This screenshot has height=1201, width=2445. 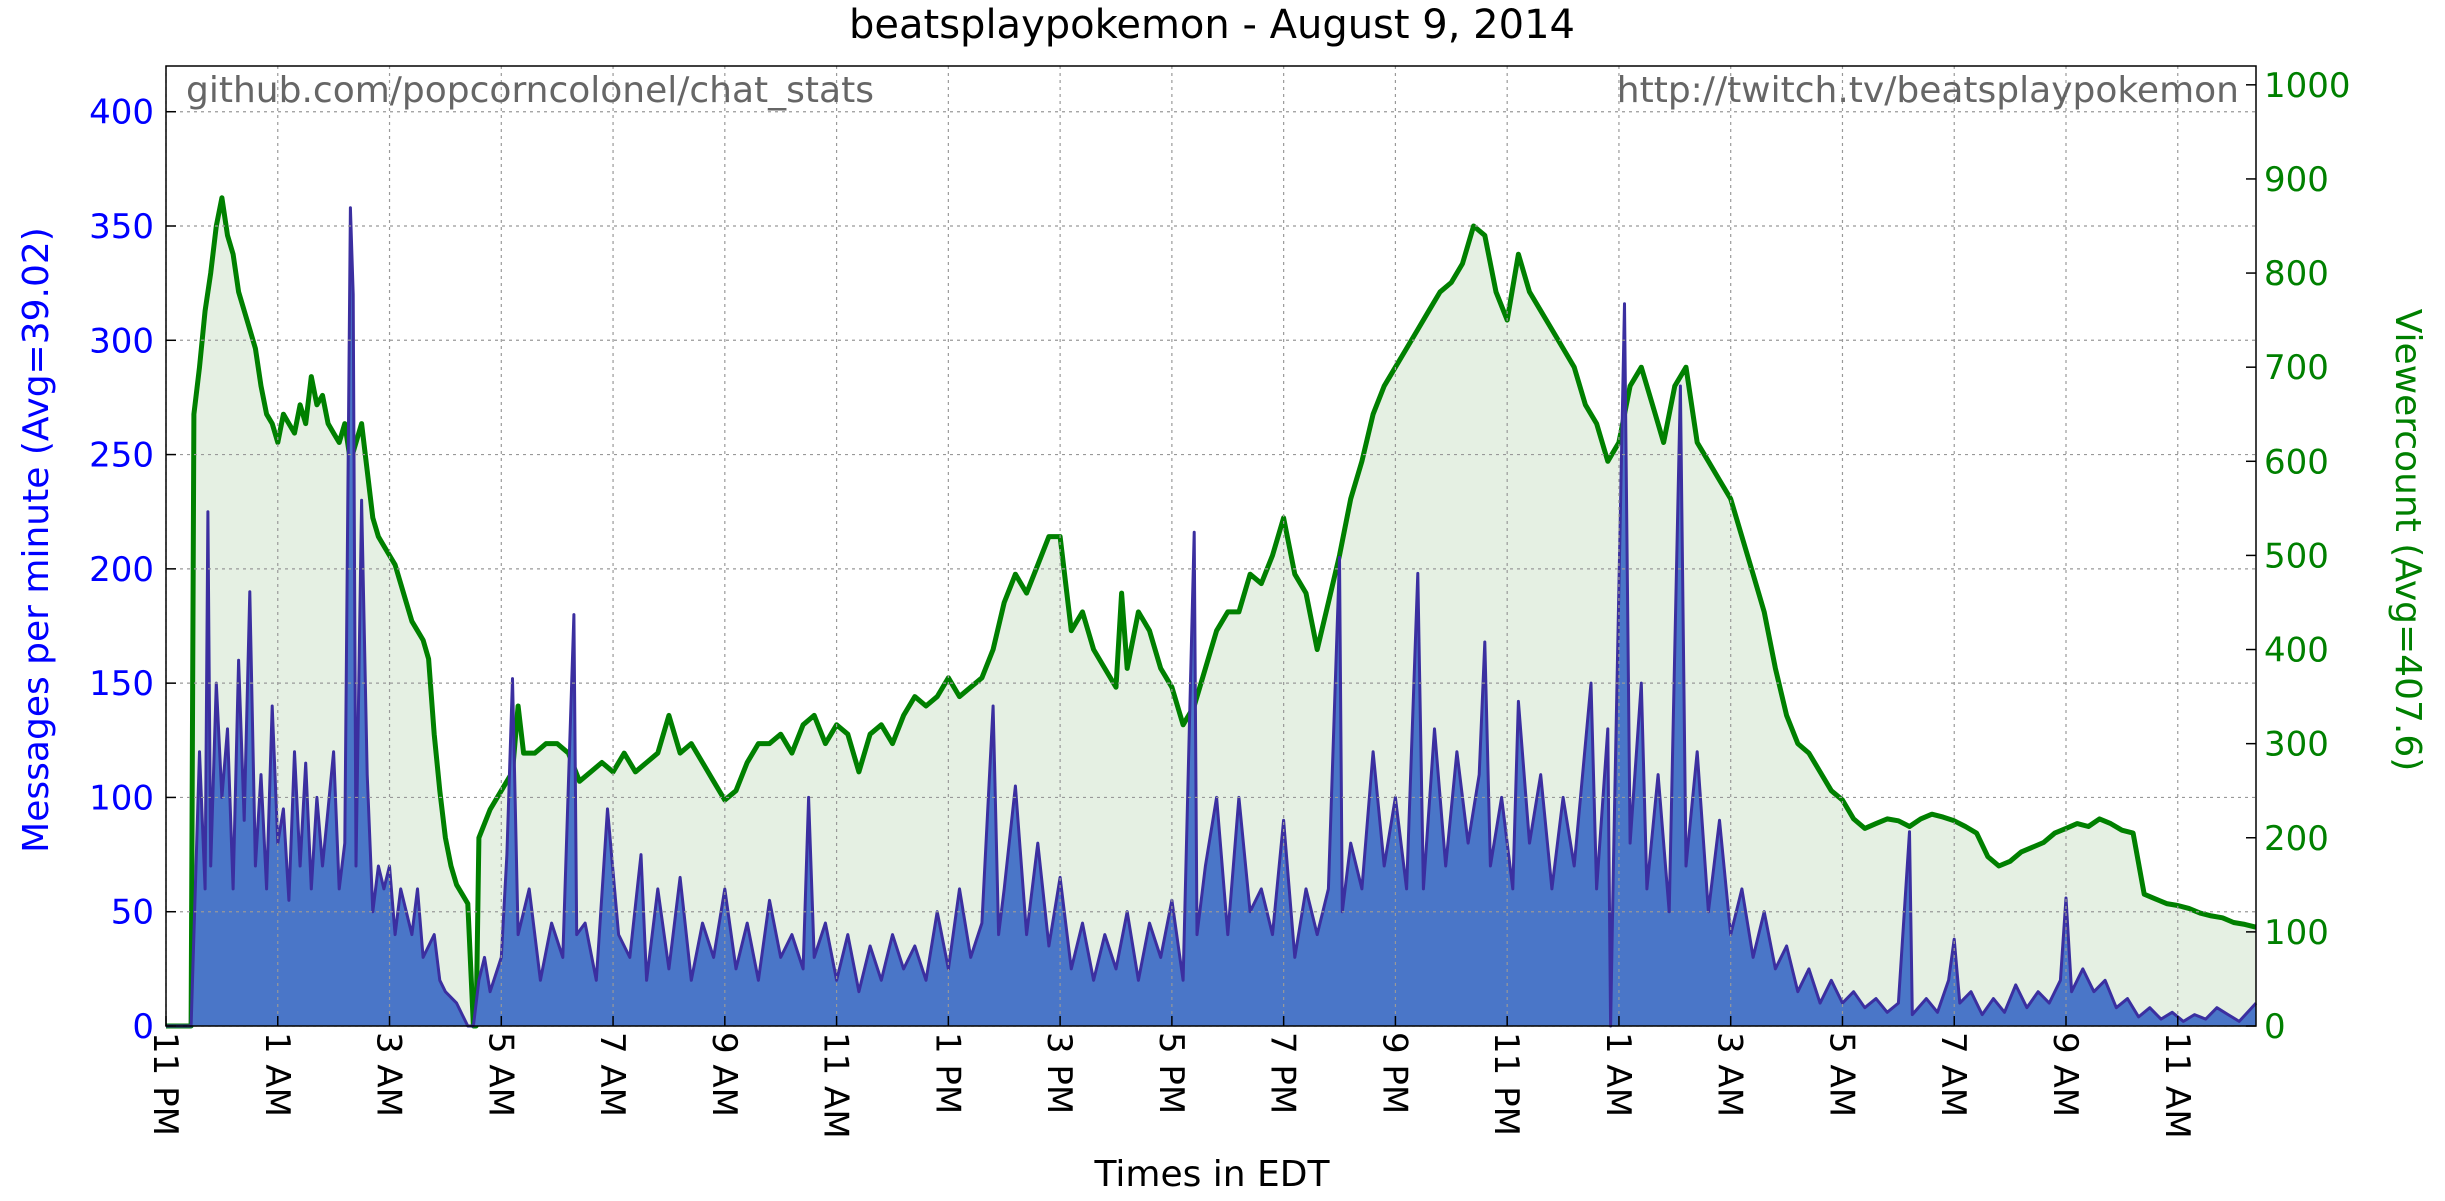 I want to click on x-tick-label: 3 PM, so click(x=1059, y=1073).